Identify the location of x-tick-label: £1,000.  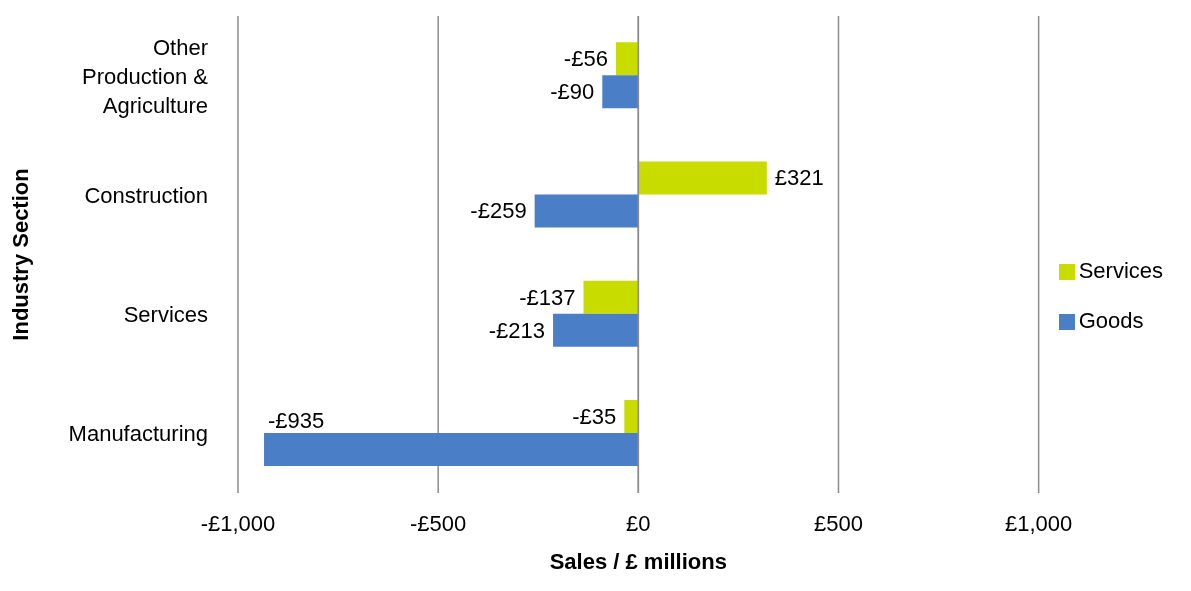
(1038, 523).